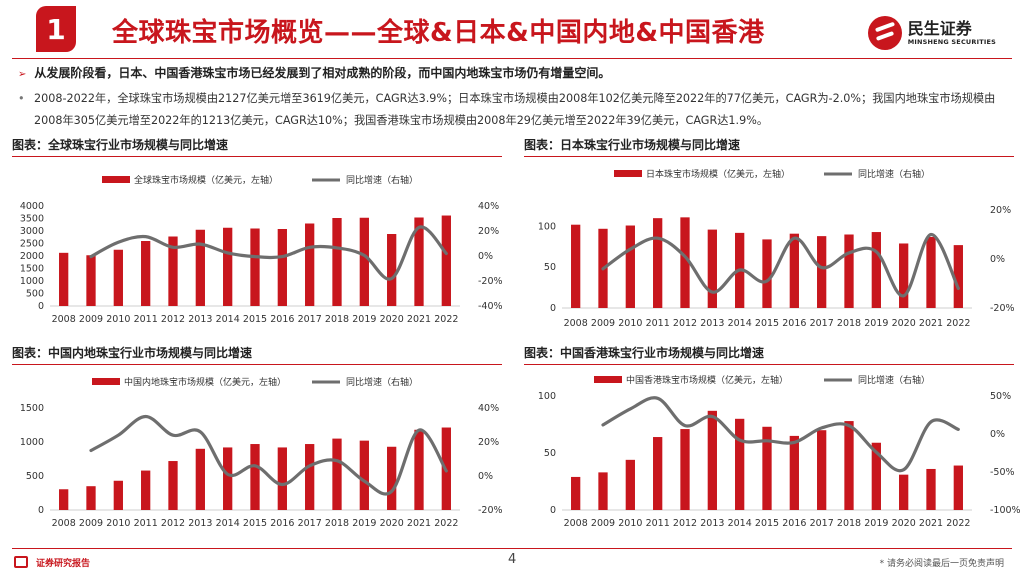 The width and height of the screenshot is (1024, 576). What do you see at coordinates (941, 564) in the screenshot?
I see `disclaimer-note: * 请务必阅读最后一页免责声明` at bounding box center [941, 564].